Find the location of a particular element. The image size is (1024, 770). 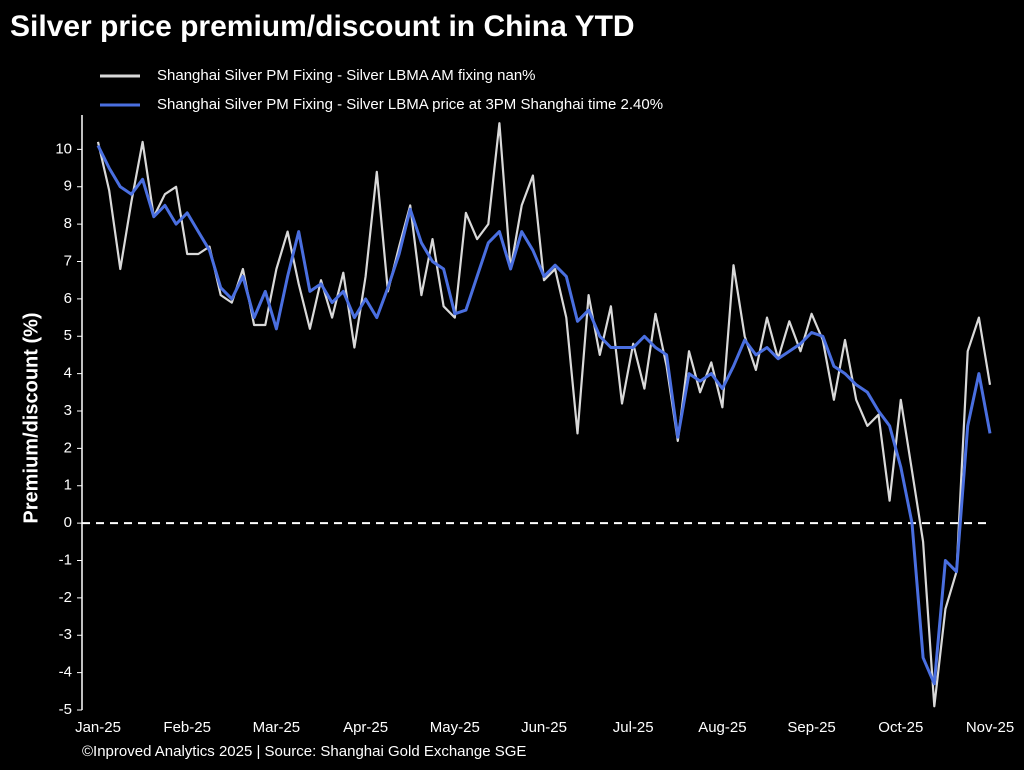

y-tick-label: 9 is located at coordinates (68, 186).